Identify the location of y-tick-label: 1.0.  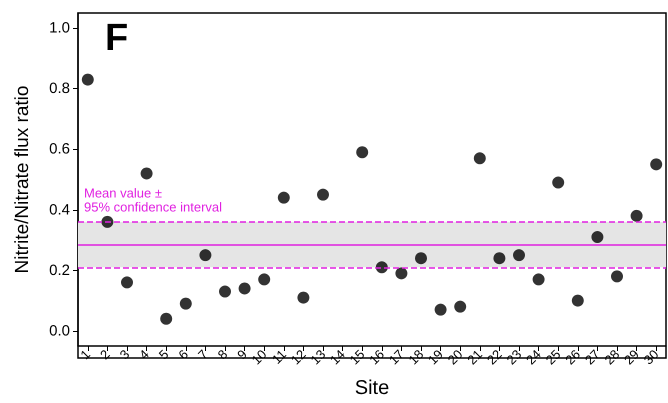
(59, 28).